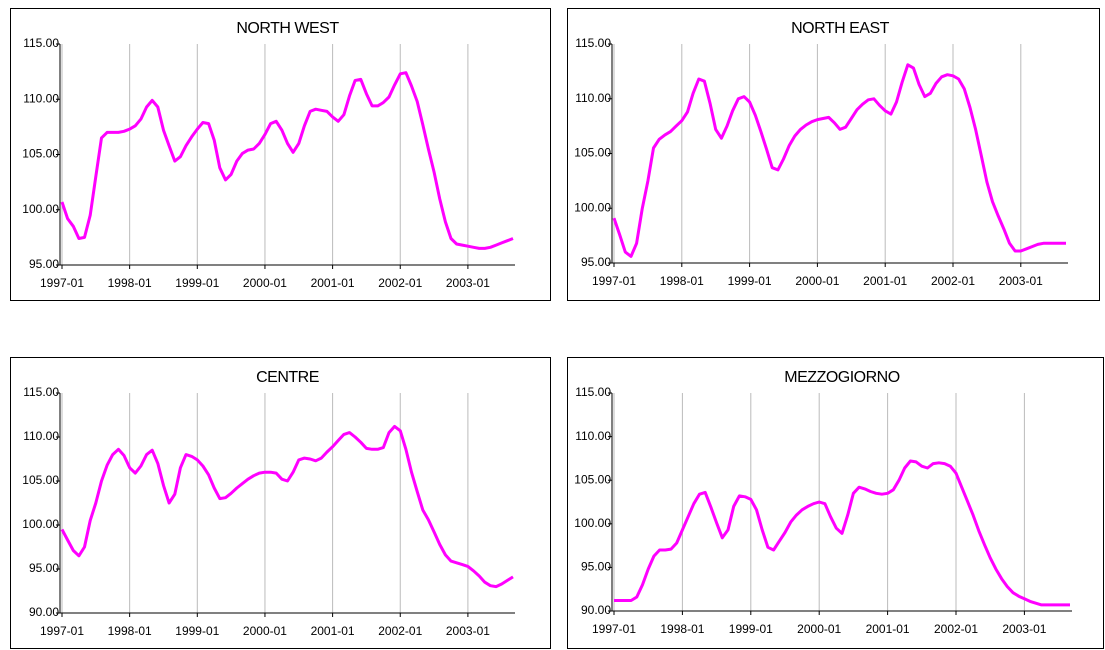  What do you see at coordinates (287, 377) in the screenshot?
I see `chart-title: CENTRE` at bounding box center [287, 377].